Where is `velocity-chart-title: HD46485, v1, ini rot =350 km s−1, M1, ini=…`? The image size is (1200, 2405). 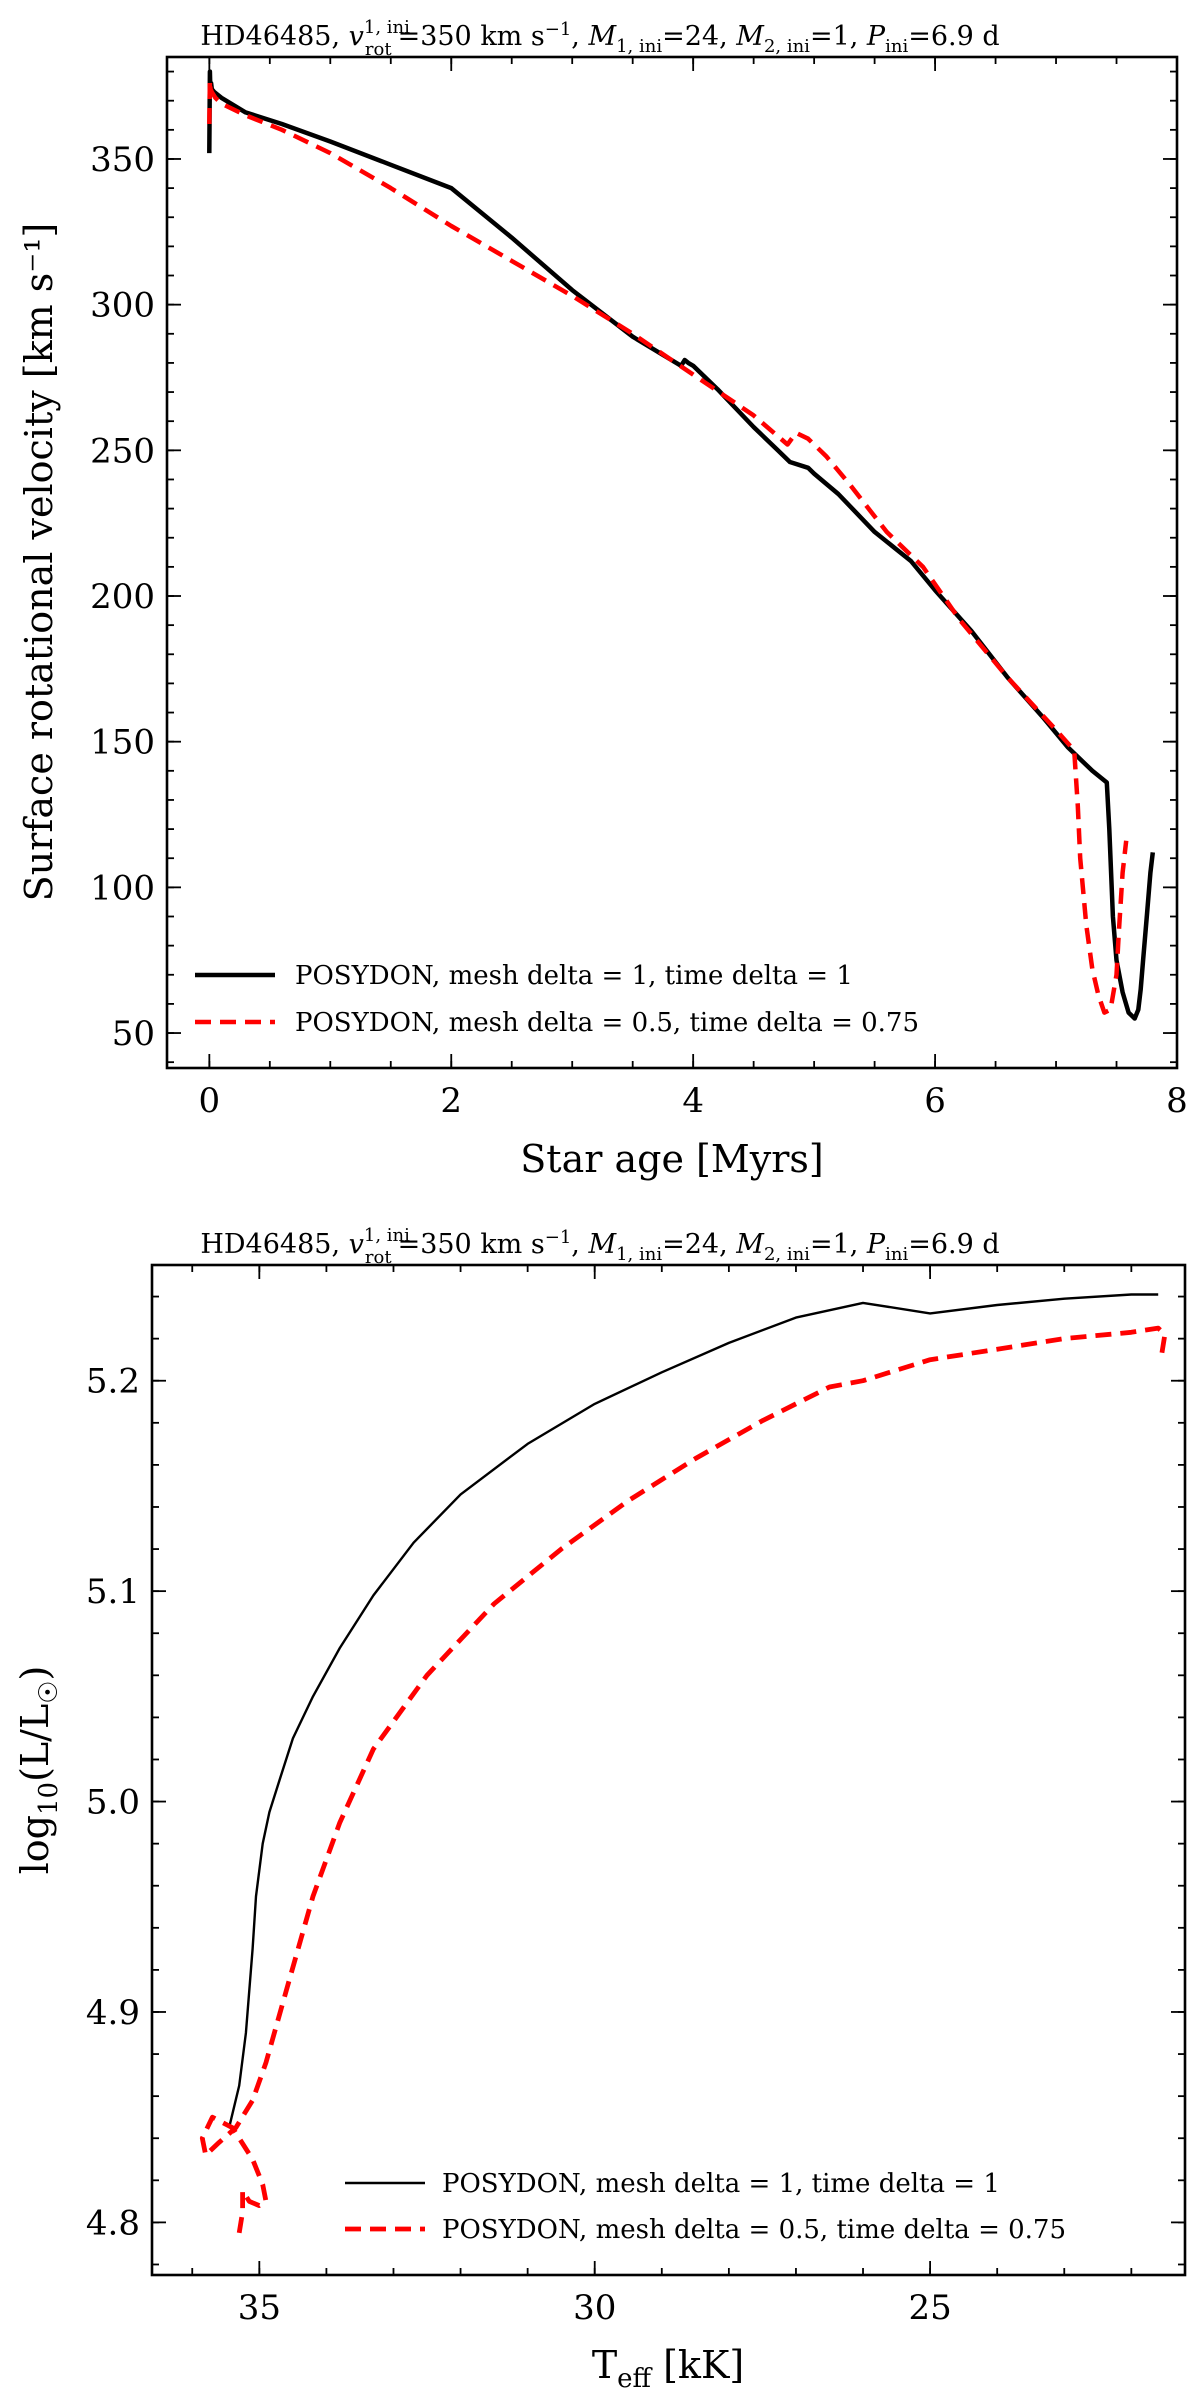 velocity-chart-title: HD46485, v1, ini rot =350 km s−1, M1, ini=… is located at coordinates (599, 38).